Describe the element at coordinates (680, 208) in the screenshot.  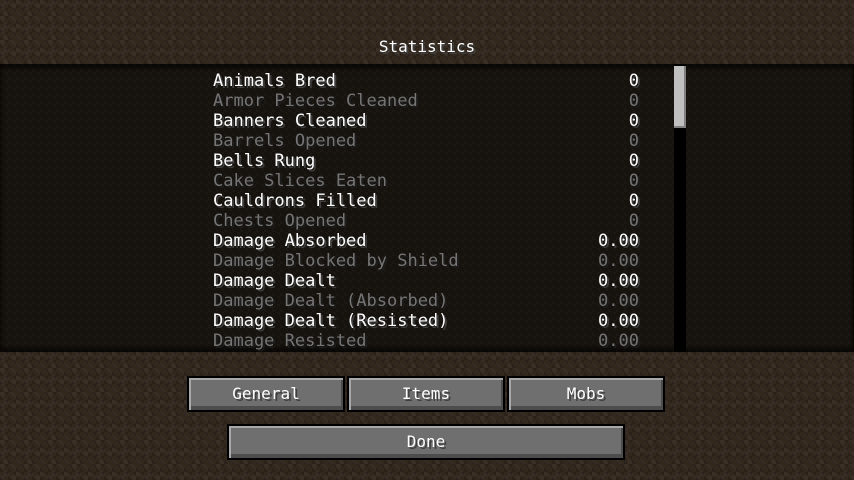
I see `scrollbar` at that location.